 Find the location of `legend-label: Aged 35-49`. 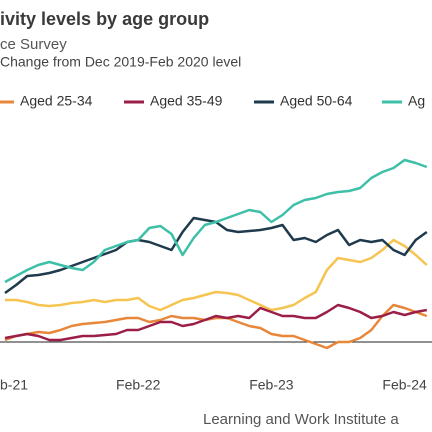

legend-label: Aged 35-49 is located at coordinates (186, 101).